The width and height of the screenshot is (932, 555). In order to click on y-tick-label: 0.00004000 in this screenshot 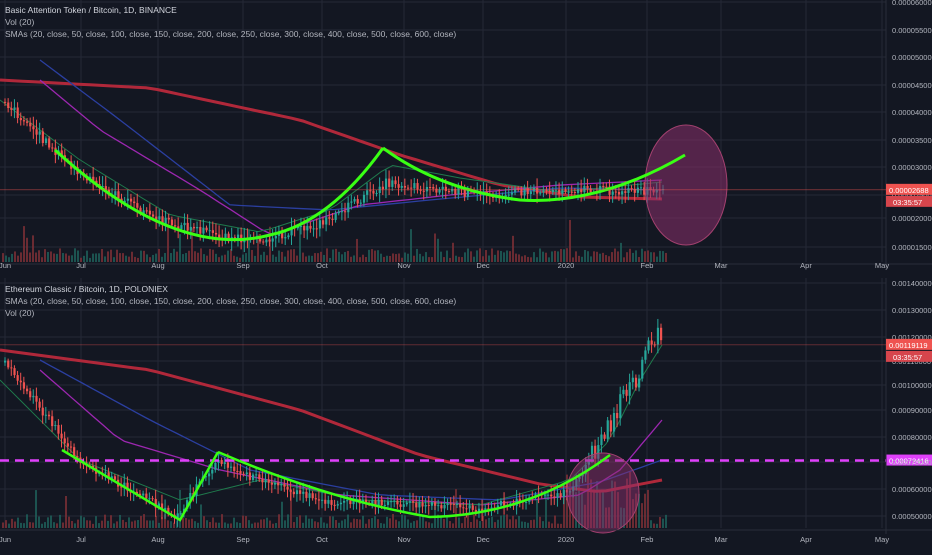, I will do `click(912, 112)`.